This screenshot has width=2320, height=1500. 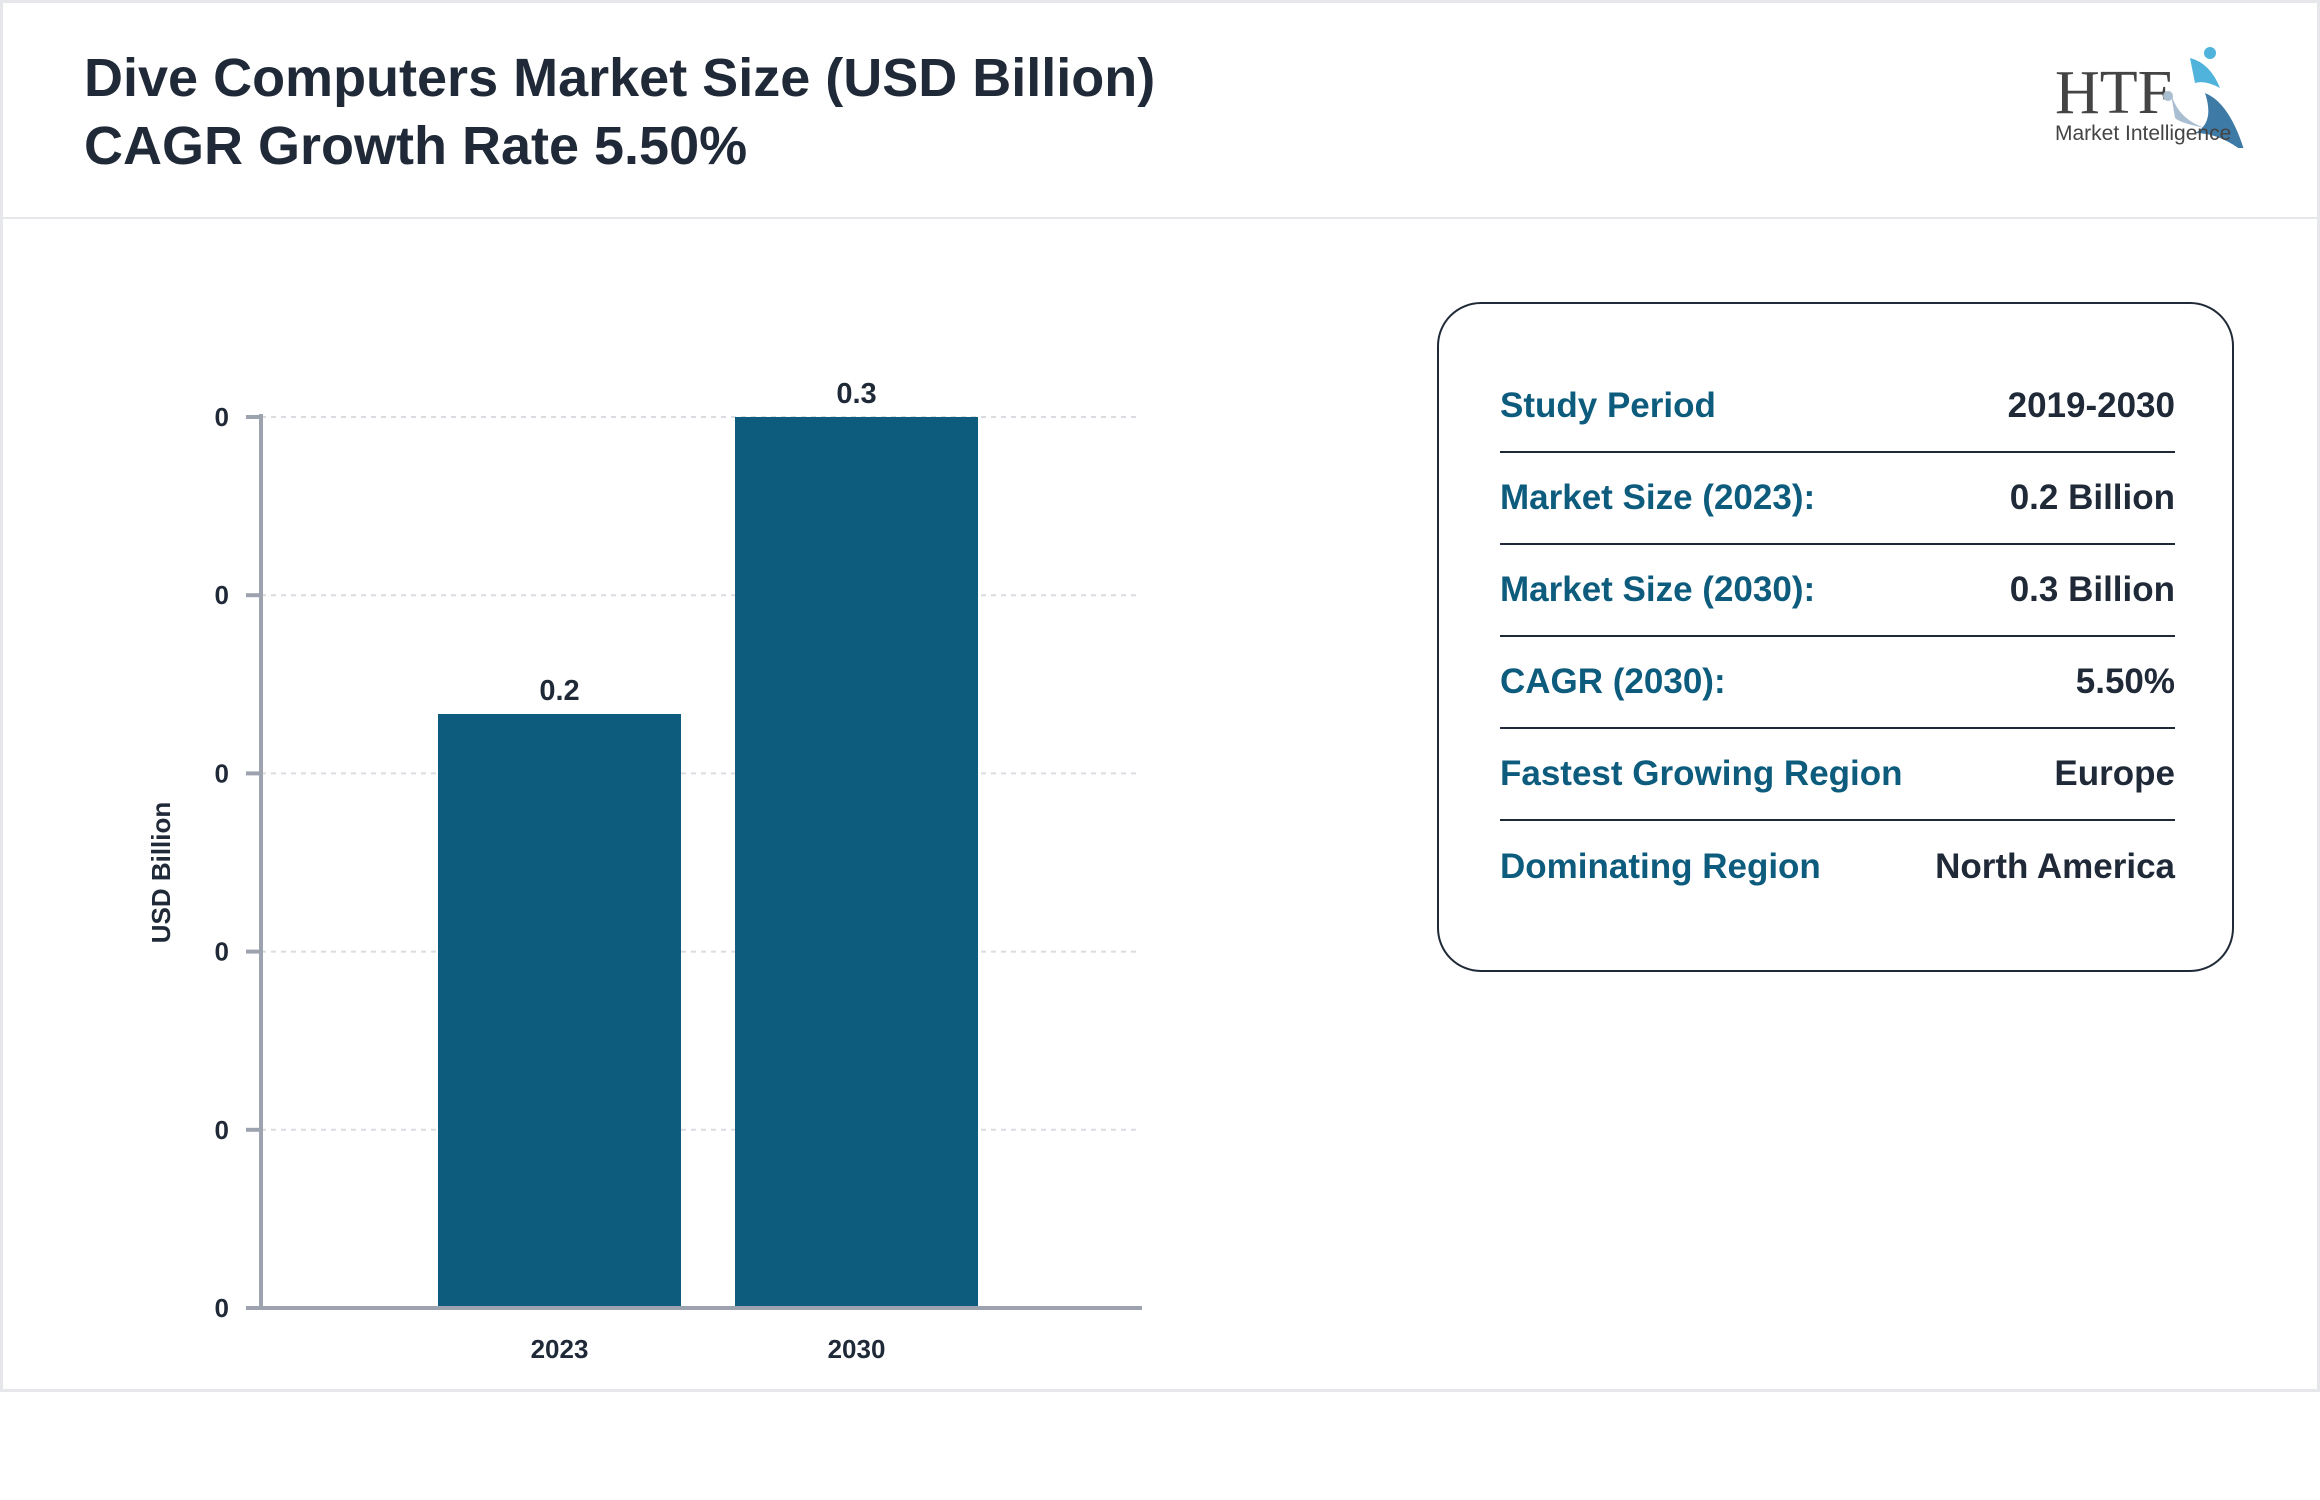 I want to click on htf-logo: HTF Market Intelligence, so click(x=2149, y=97).